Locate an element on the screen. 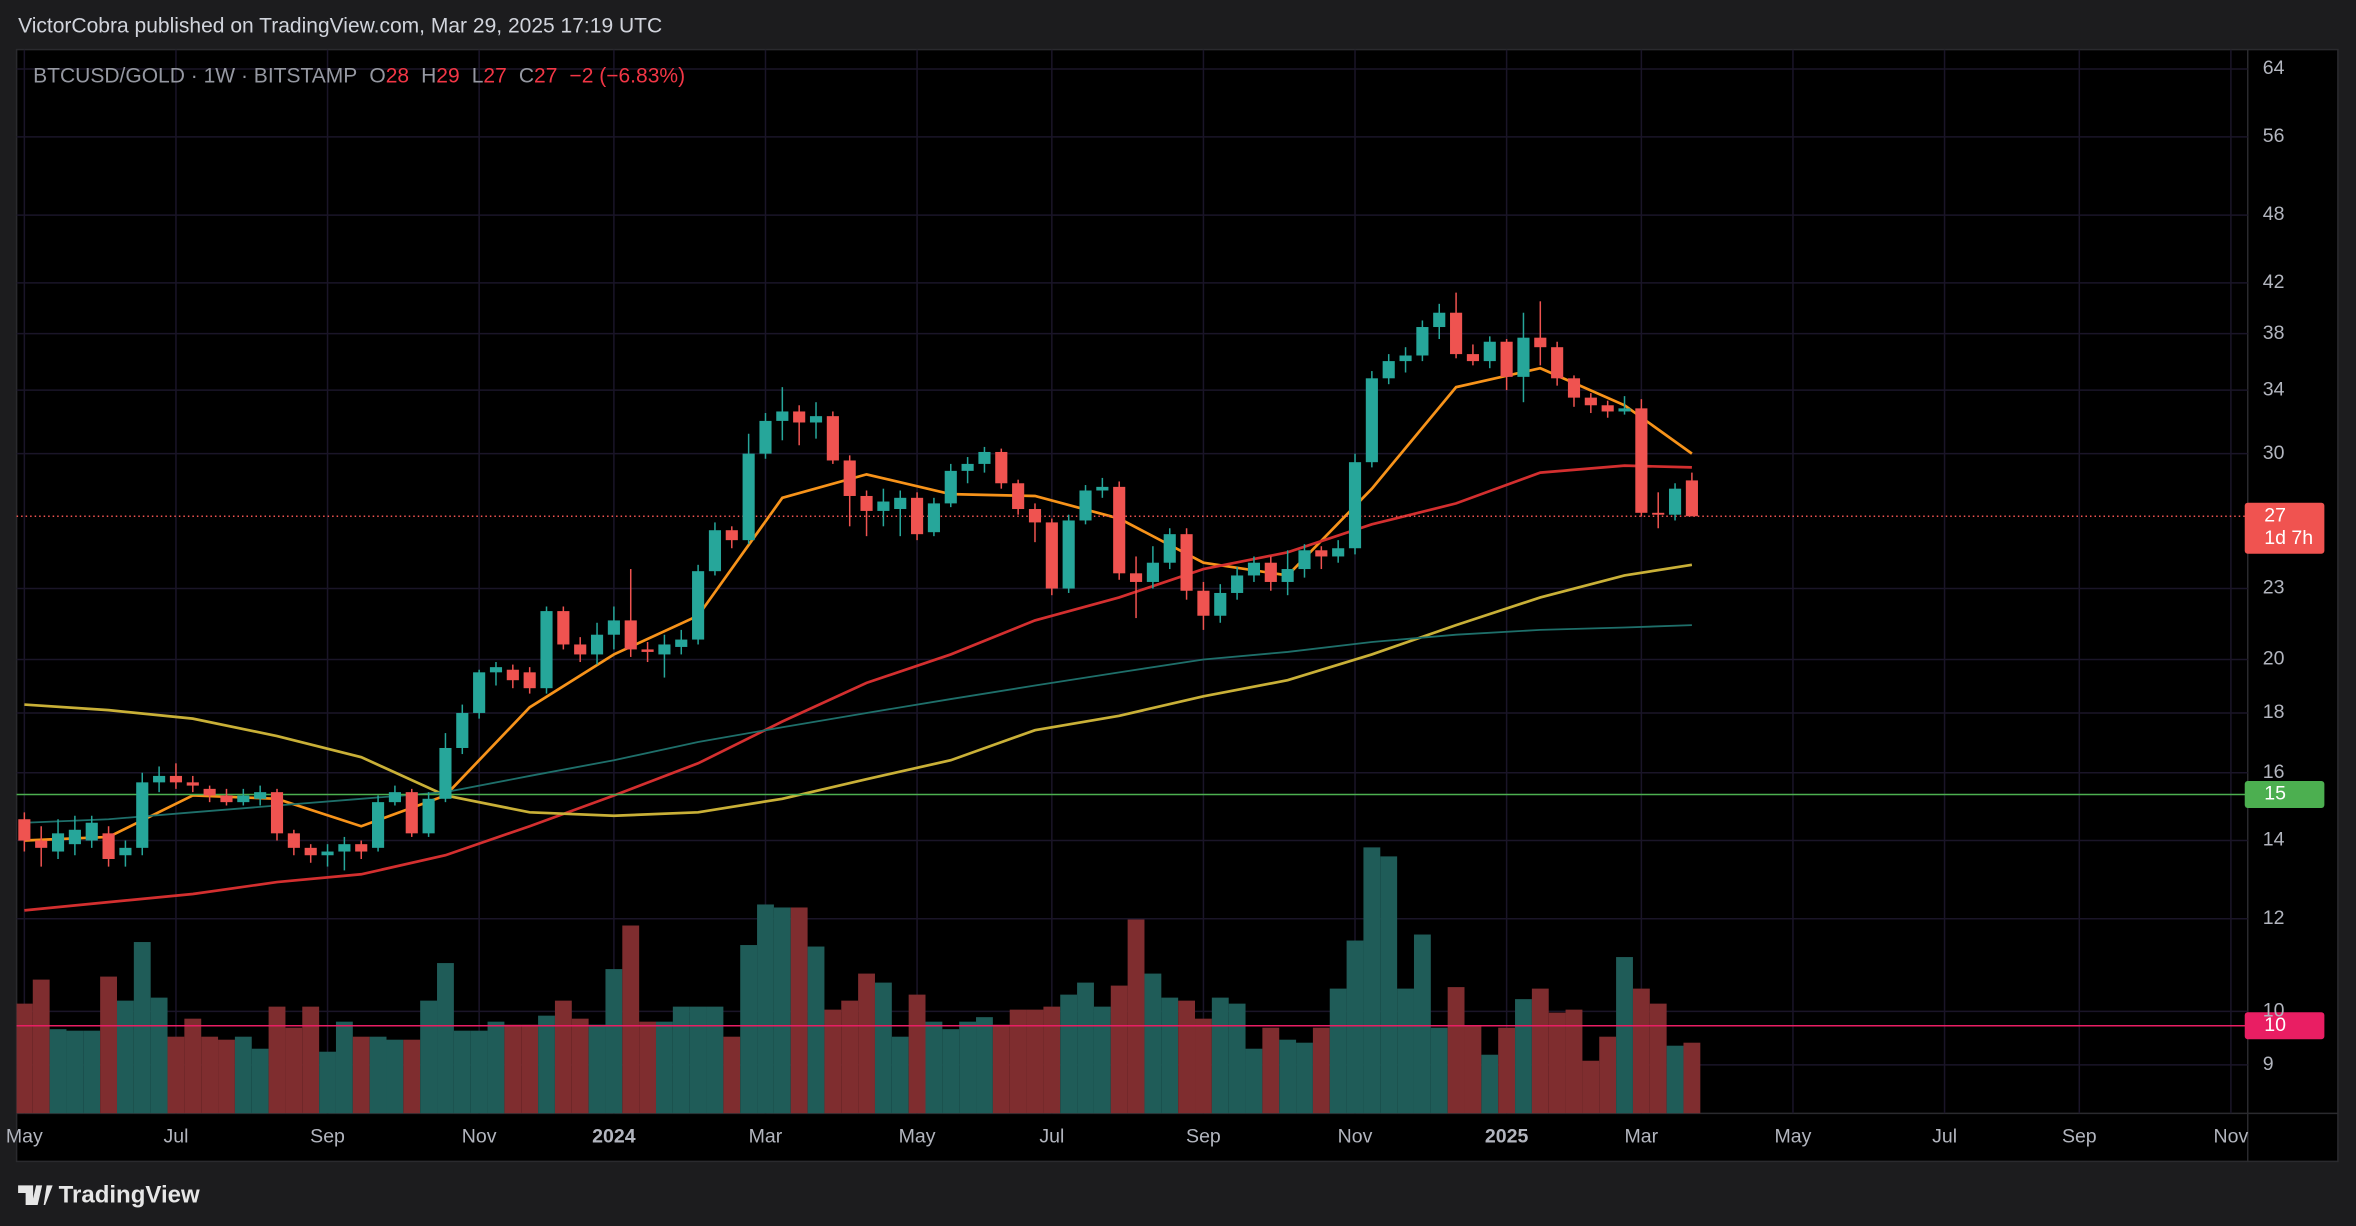 The height and width of the screenshot is (1226, 2356). y-tick-label: 30 is located at coordinates (2274, 453).